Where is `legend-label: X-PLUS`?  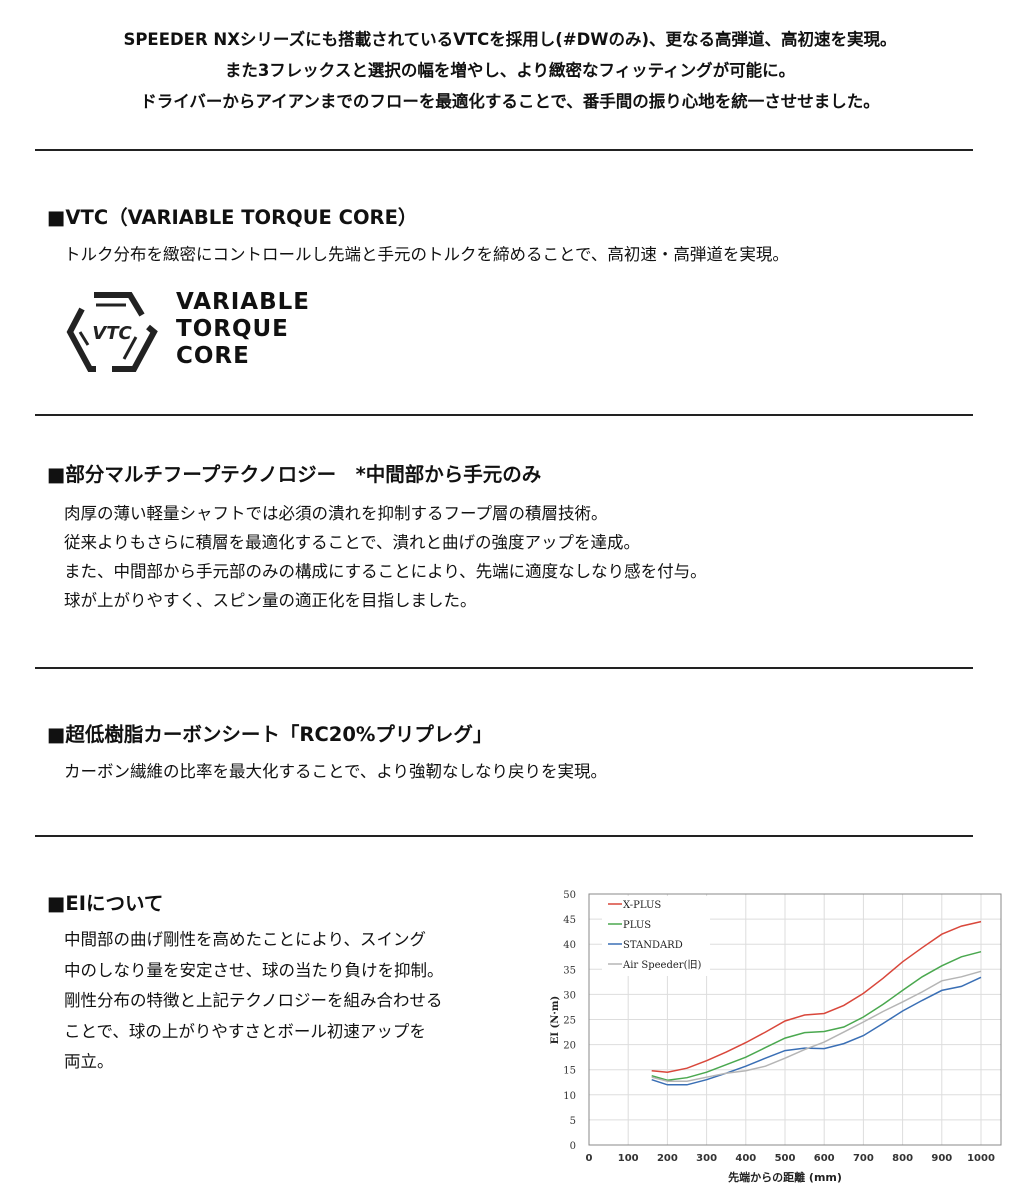 legend-label: X-PLUS is located at coordinates (642, 905).